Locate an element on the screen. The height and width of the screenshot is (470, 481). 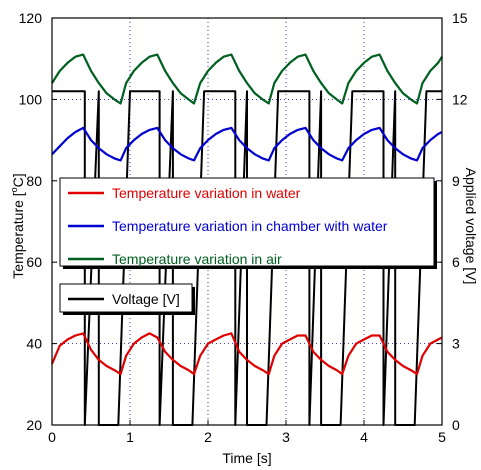
legend-label: Temperature variation in air is located at coordinates (197, 259).